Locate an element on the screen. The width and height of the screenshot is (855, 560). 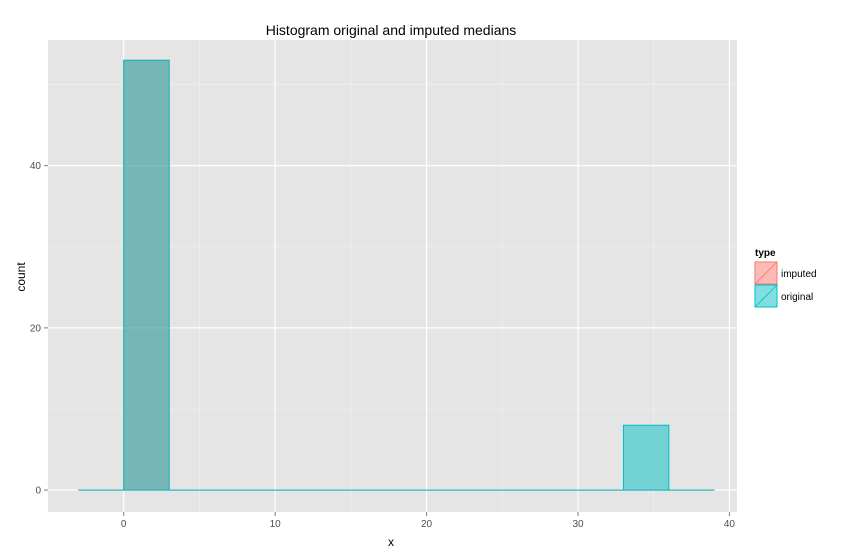
y-axis-ticks: 0 20 40 is located at coordinates (39, 329).